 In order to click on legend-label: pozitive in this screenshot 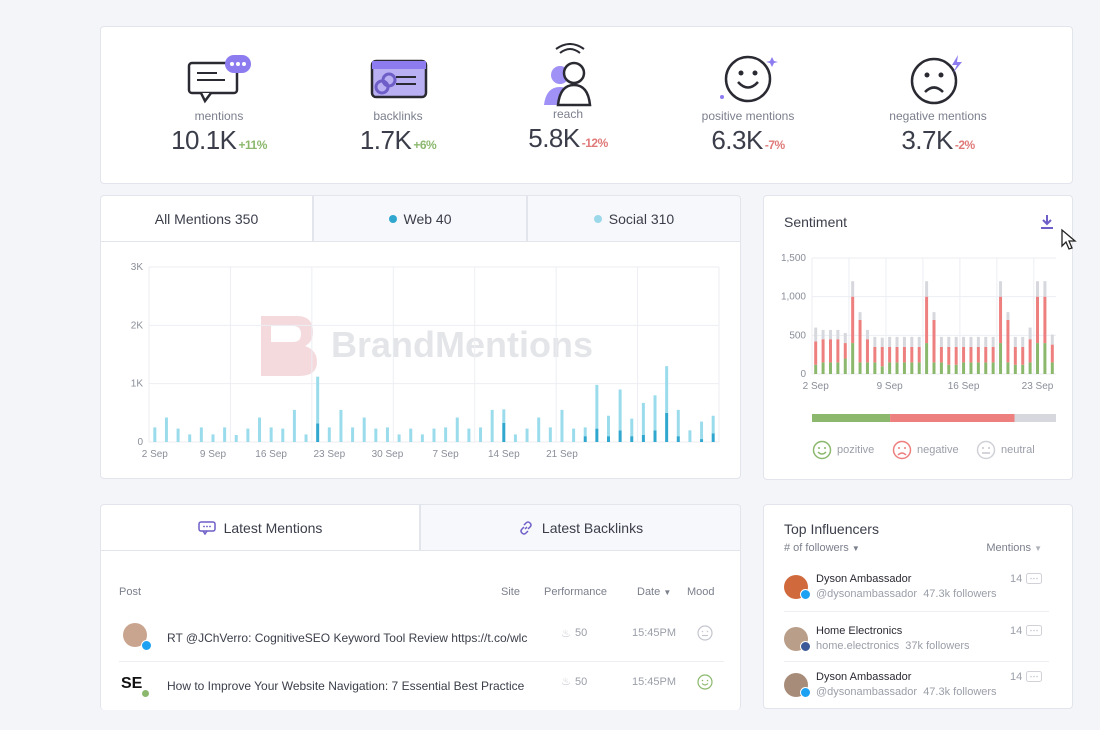, I will do `click(856, 450)`.